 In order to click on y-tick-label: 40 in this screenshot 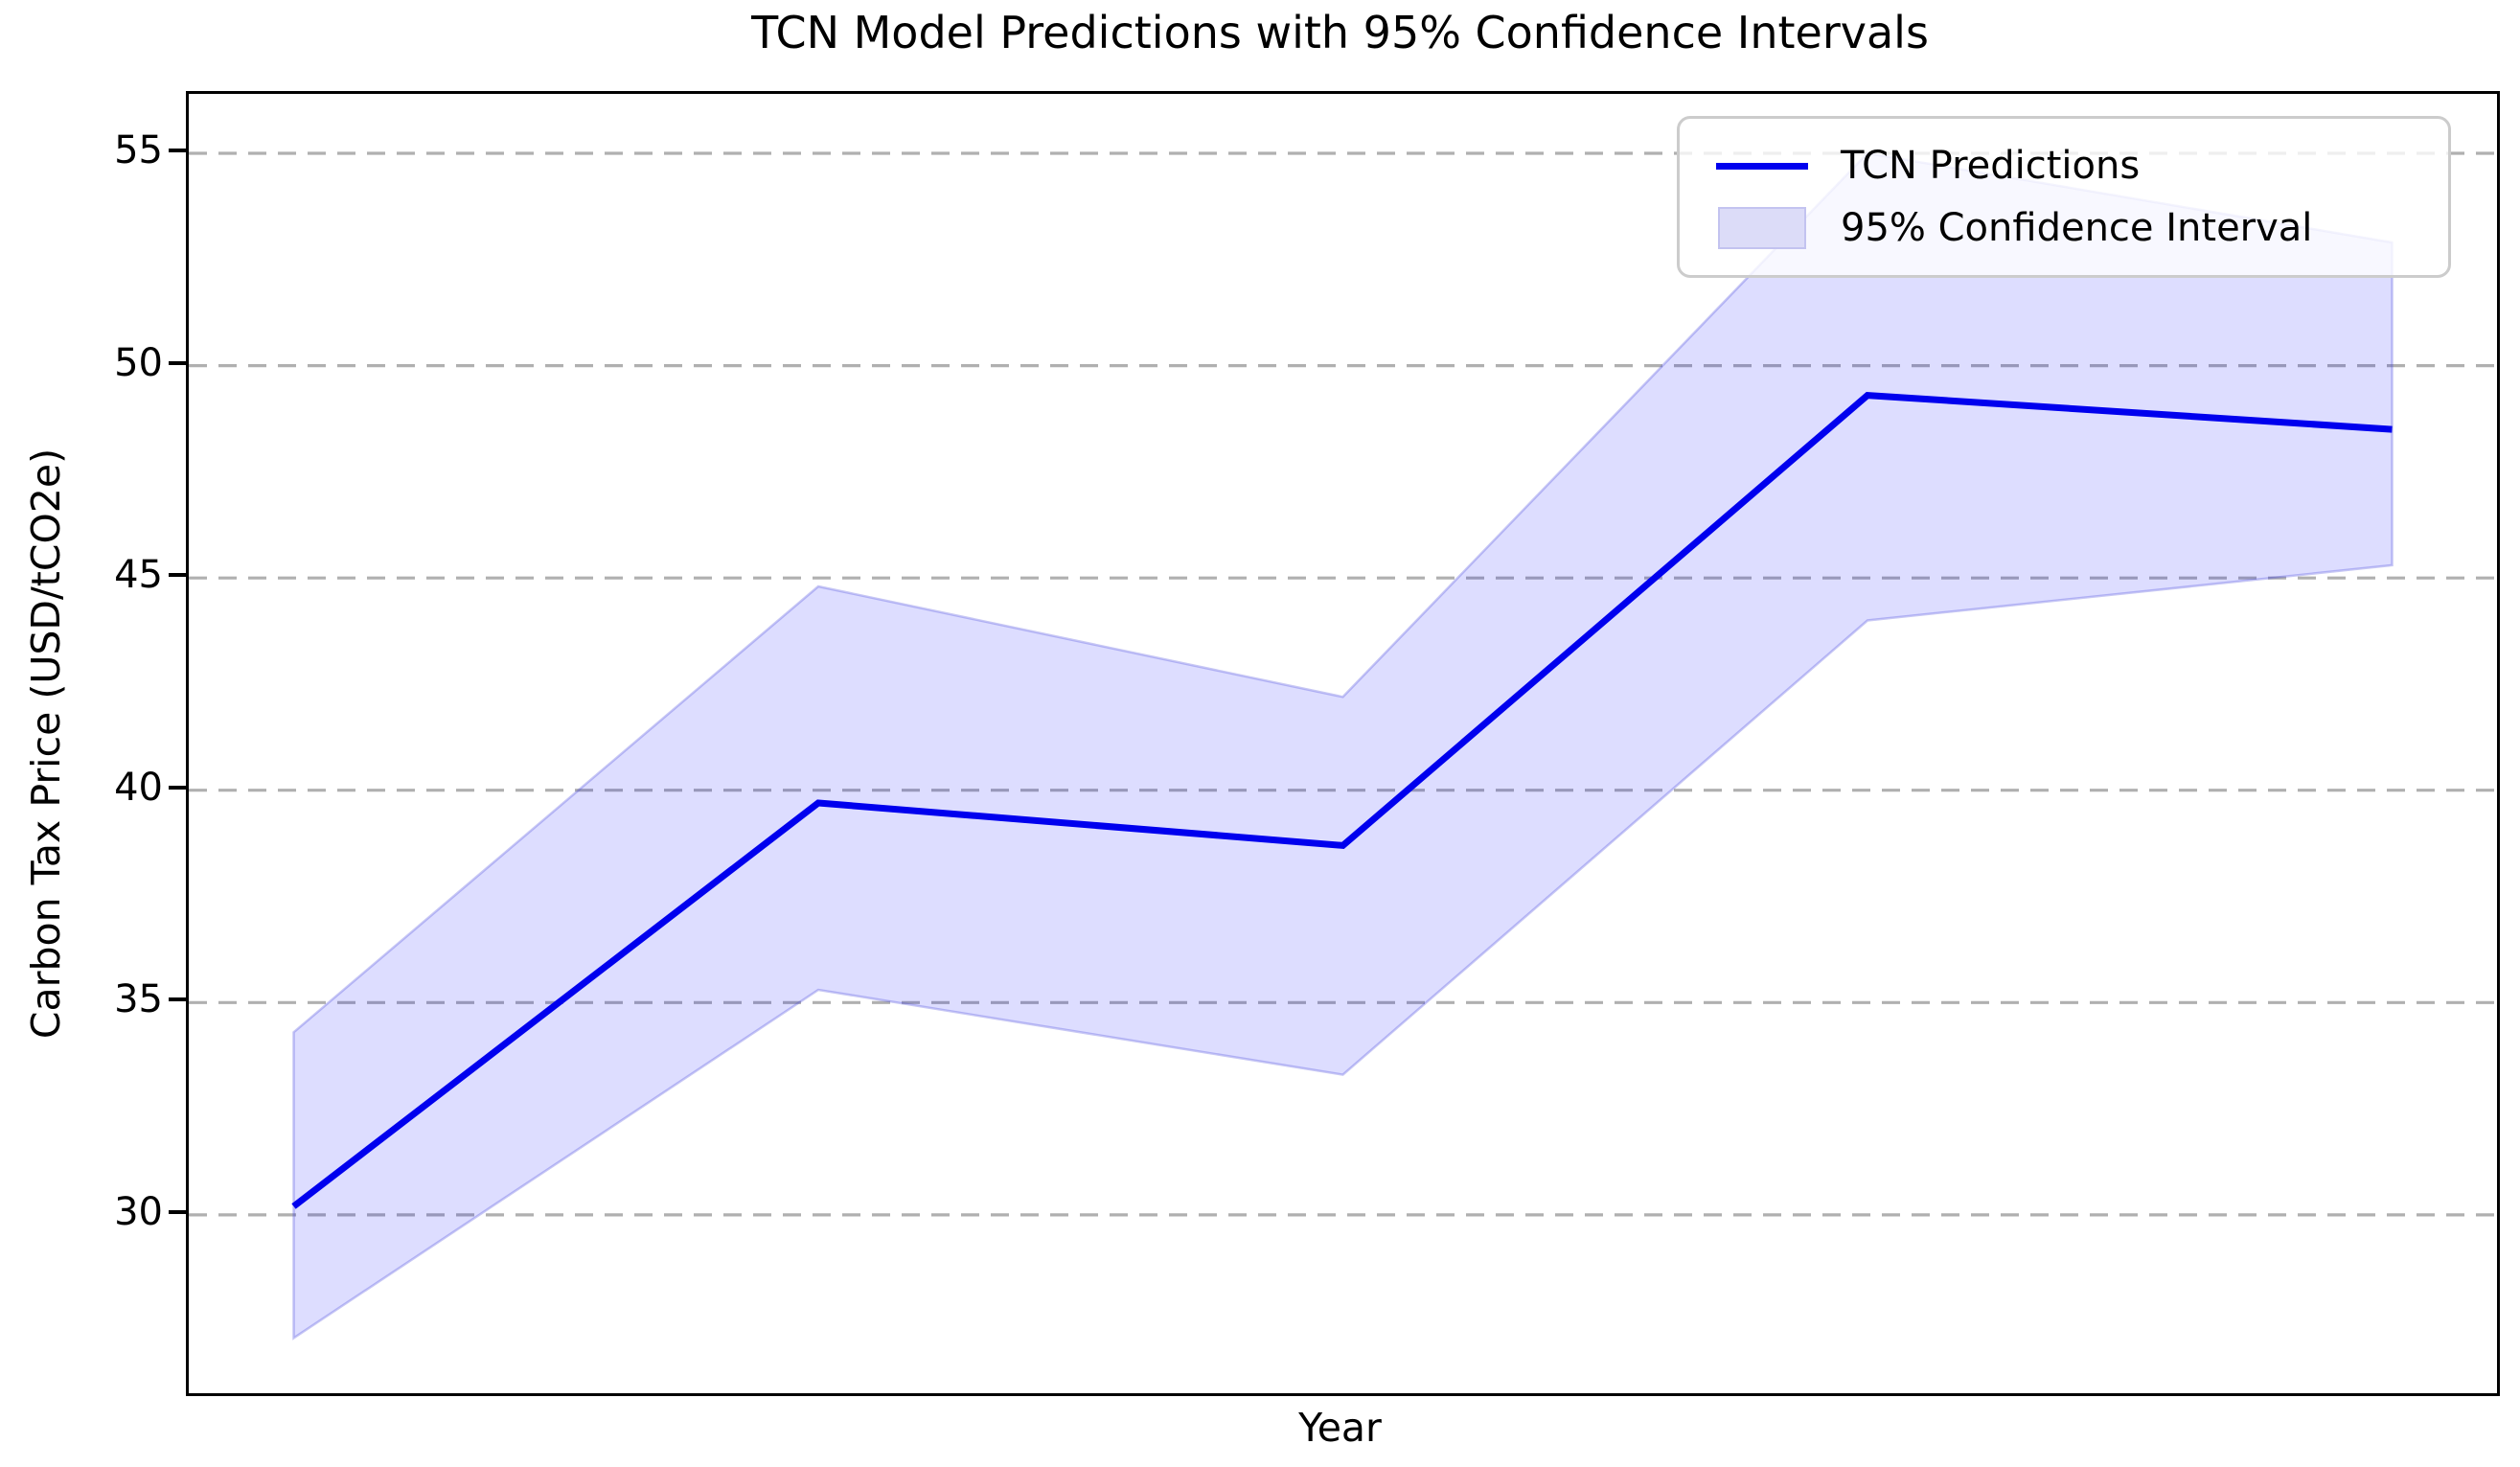, I will do `click(138, 787)`.